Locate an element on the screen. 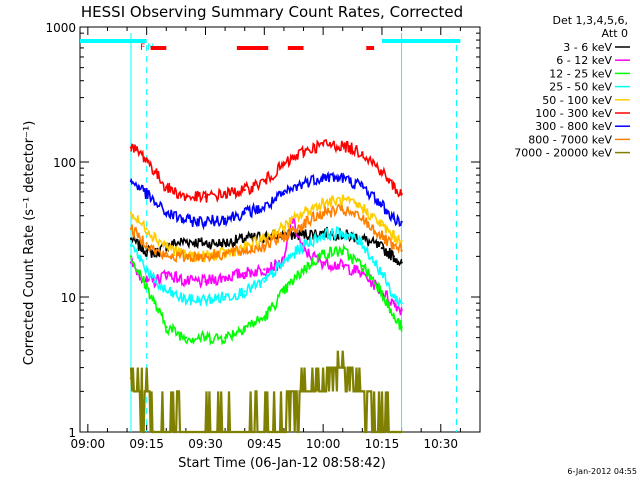 The height and width of the screenshot is (480, 640). y-tick-label: 1 is located at coordinates (72, 433).